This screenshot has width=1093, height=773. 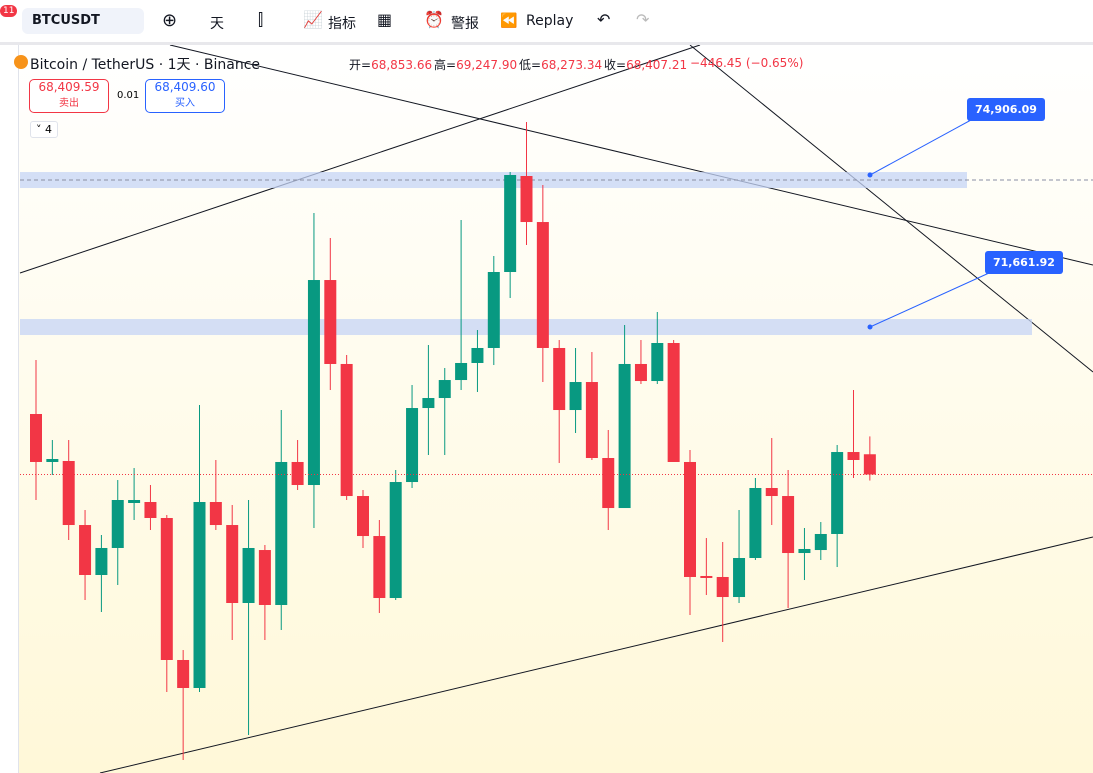 I want to click on level-label: 74,906.09, so click(x=1006, y=109).